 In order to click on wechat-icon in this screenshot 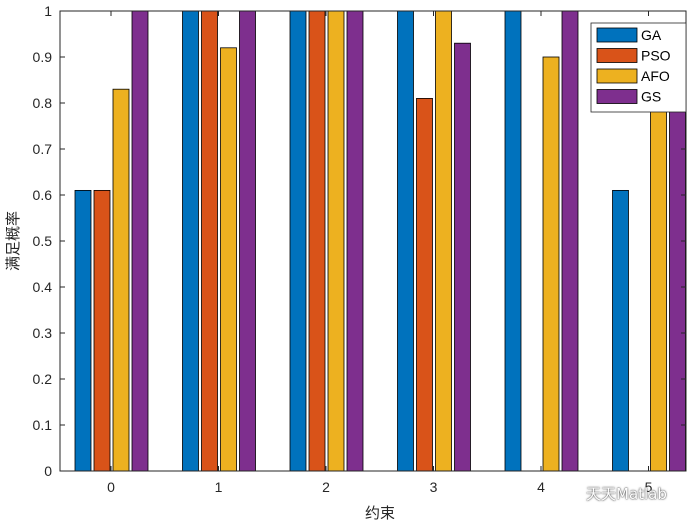, I will do `click(569, 493)`.